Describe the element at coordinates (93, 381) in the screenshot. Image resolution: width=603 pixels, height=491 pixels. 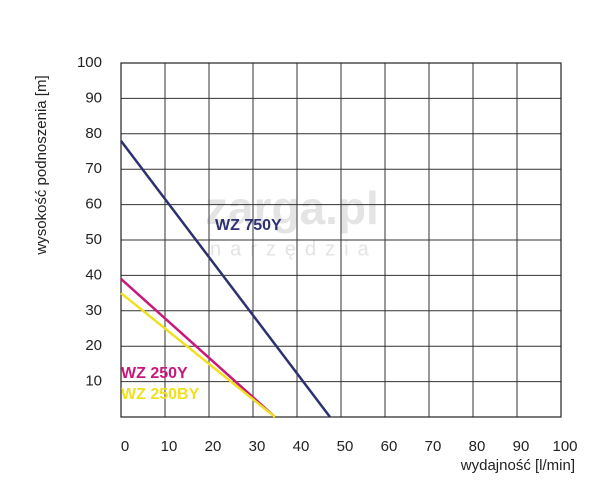
I see `y-tick-label: 10` at that location.